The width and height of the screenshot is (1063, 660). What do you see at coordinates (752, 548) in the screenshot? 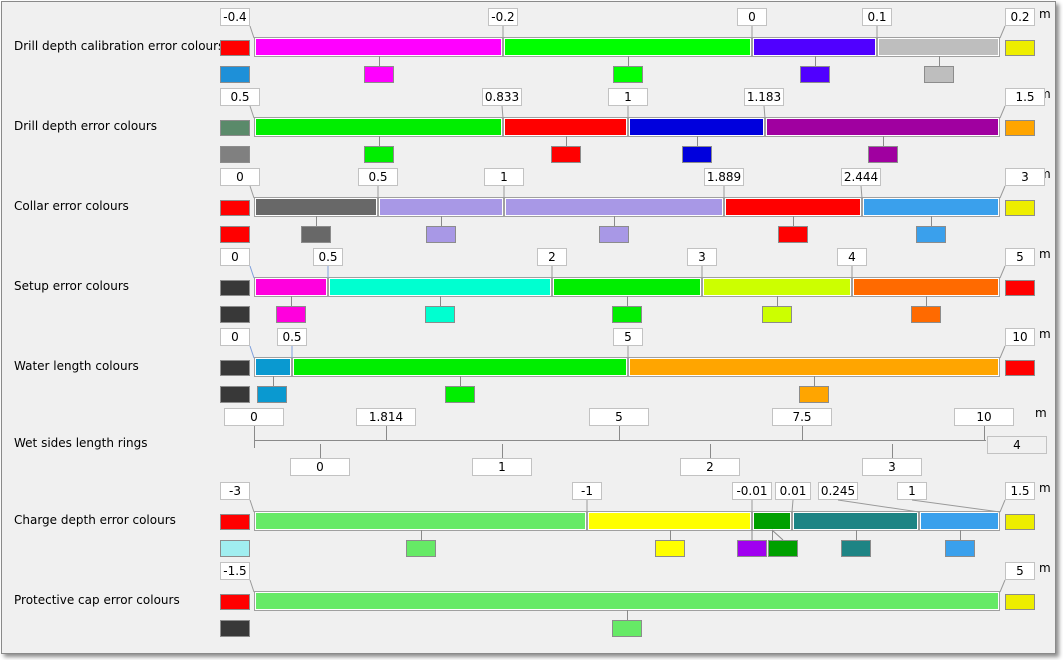
I see `zero-tolerance-colour-swatch` at bounding box center [752, 548].